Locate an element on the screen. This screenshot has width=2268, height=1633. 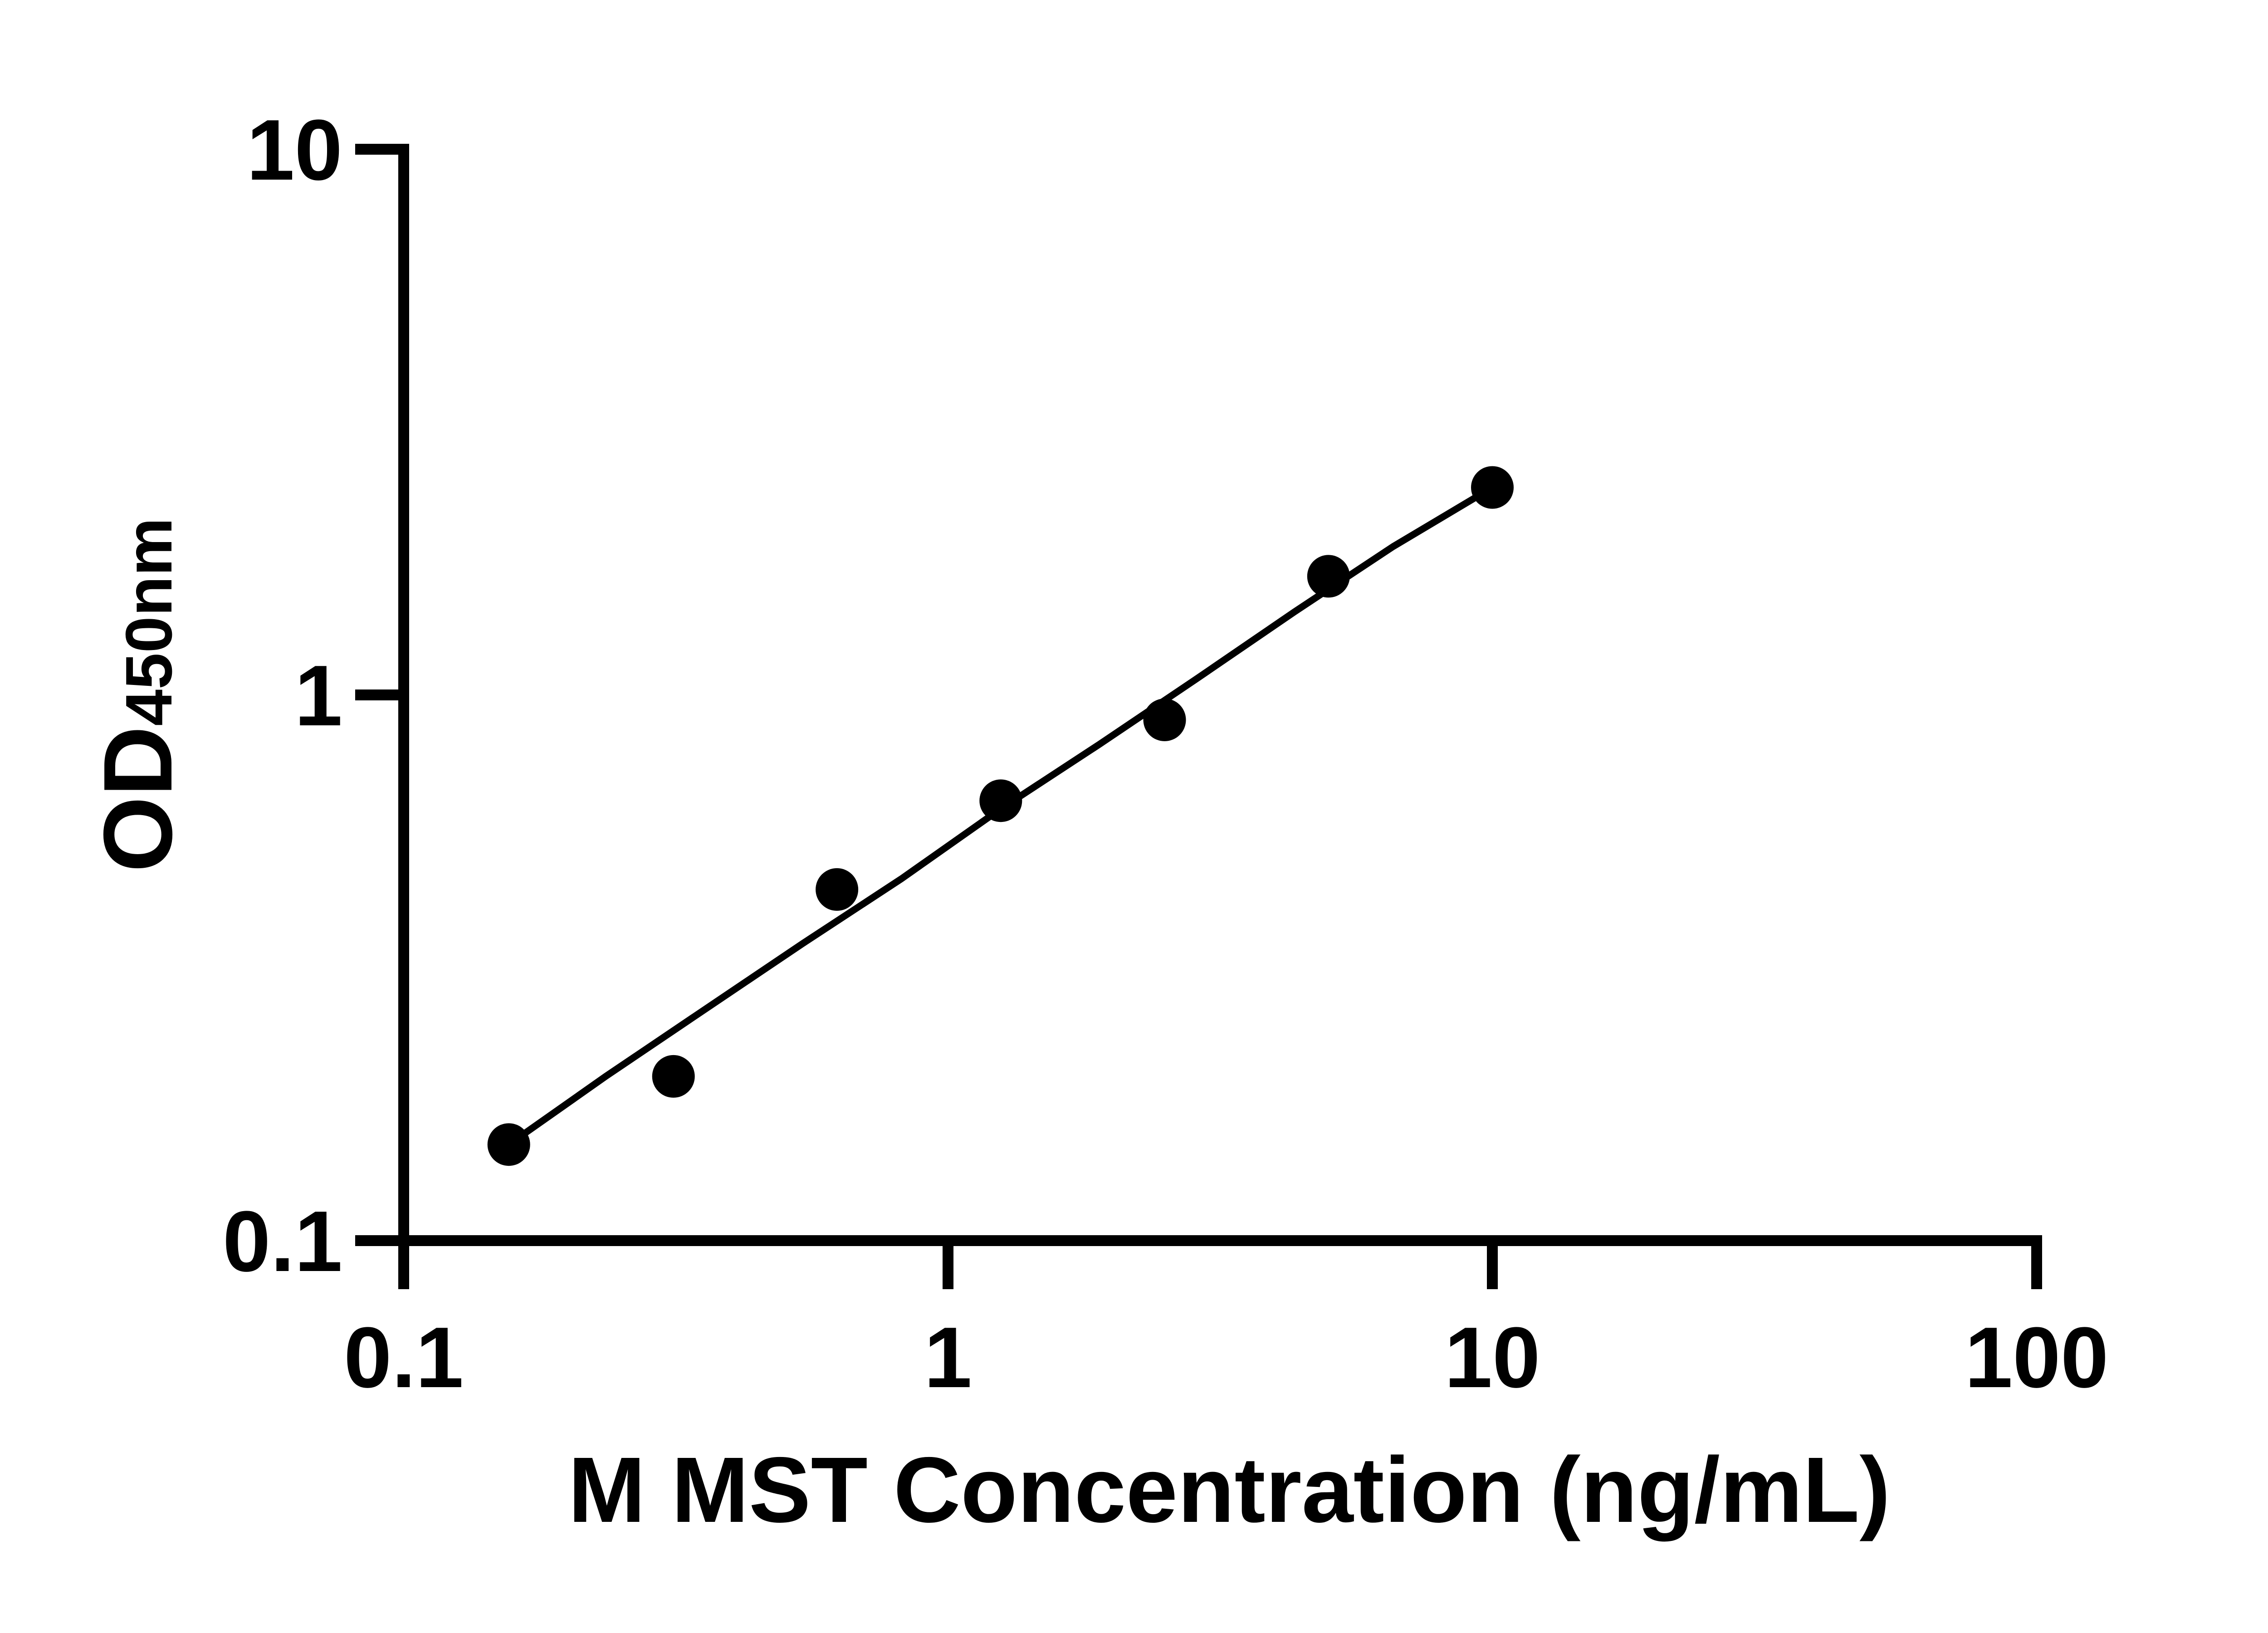
y-axis-title-main: OD is located at coordinates (137, 799).